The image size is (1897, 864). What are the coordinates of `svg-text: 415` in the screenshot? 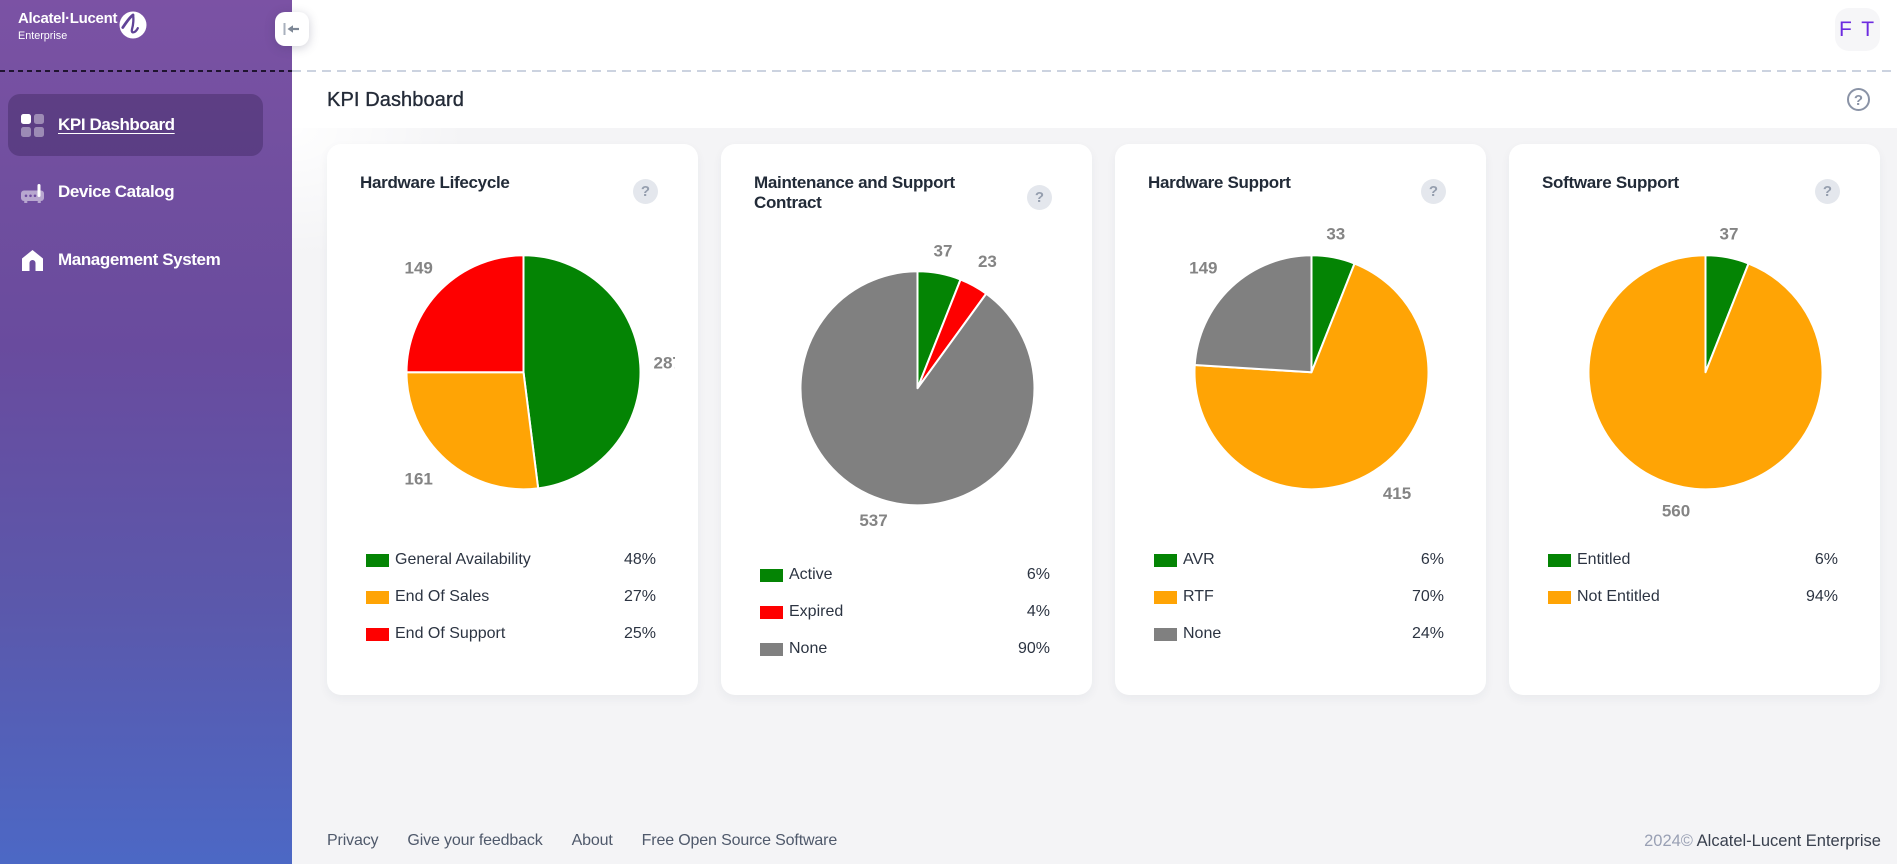 It's located at (1397, 493).